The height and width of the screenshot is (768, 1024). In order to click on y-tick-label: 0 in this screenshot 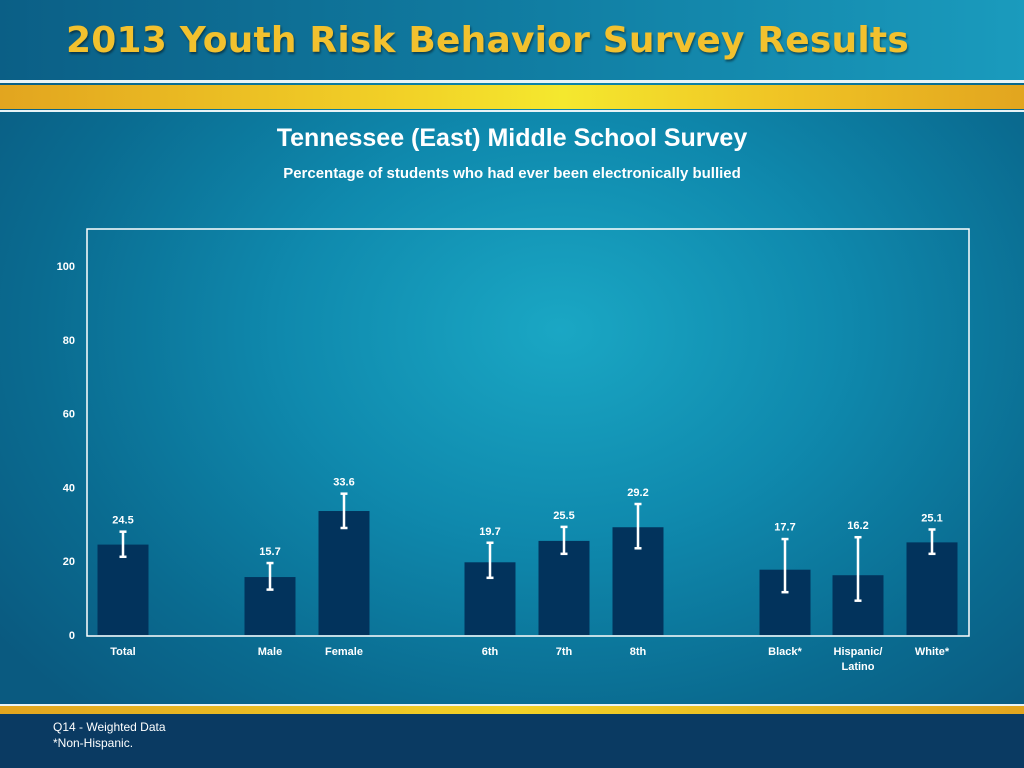, I will do `click(72, 636)`.